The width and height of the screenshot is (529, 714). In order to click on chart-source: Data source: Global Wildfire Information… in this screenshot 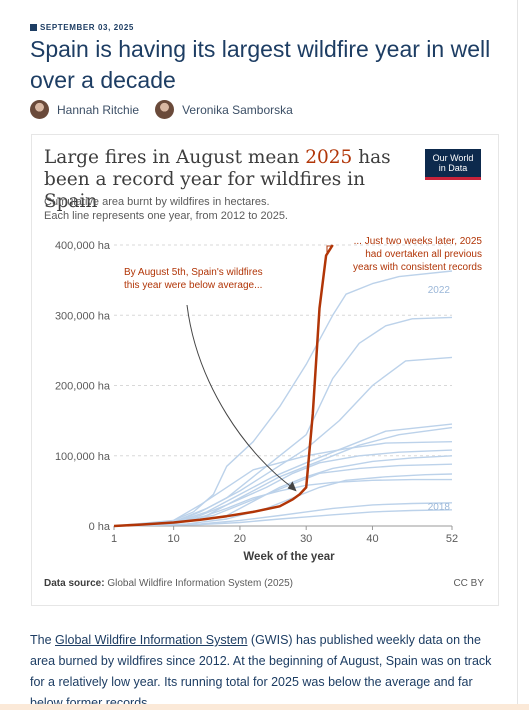, I will do `click(168, 583)`.